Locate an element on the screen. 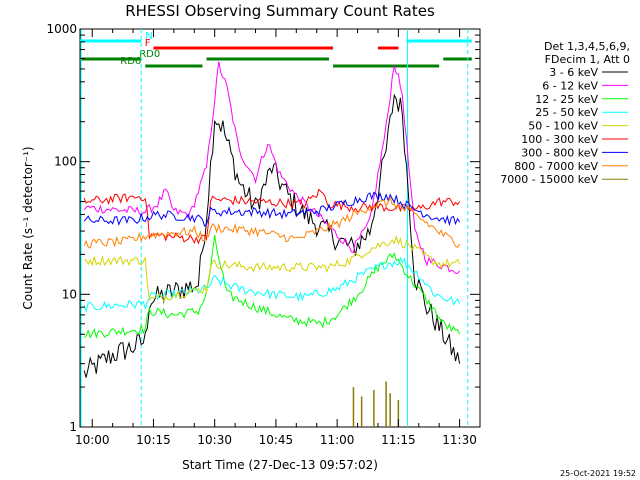 Image resolution: width=640 pixels, height=480 pixels. flag-label: N is located at coordinates (148, 36).